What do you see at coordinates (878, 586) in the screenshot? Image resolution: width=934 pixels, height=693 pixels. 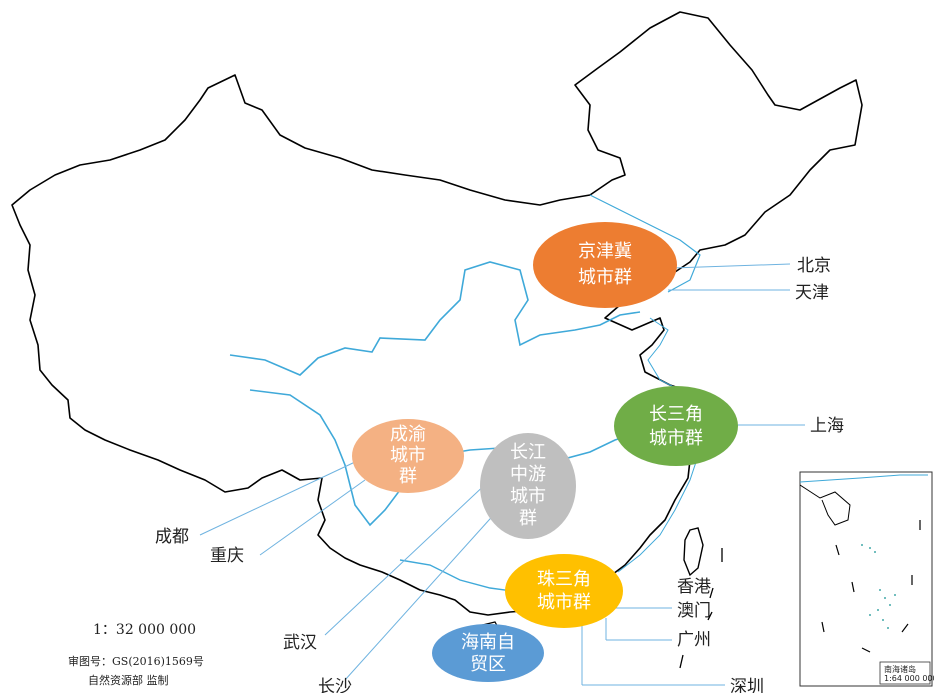 I see `inset-islands` at bounding box center [878, 586].